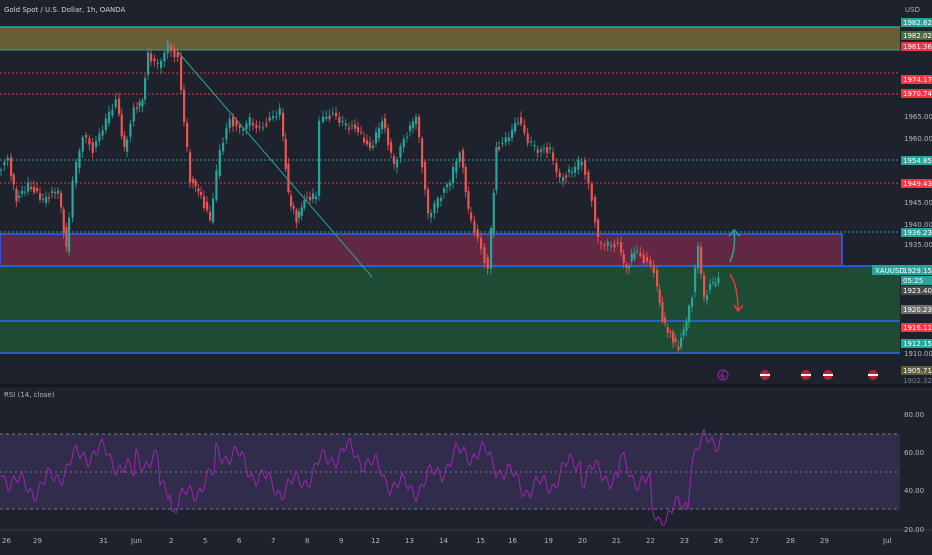 The image size is (932, 555). I want to click on price-tag: 1923.402, so click(917, 291).